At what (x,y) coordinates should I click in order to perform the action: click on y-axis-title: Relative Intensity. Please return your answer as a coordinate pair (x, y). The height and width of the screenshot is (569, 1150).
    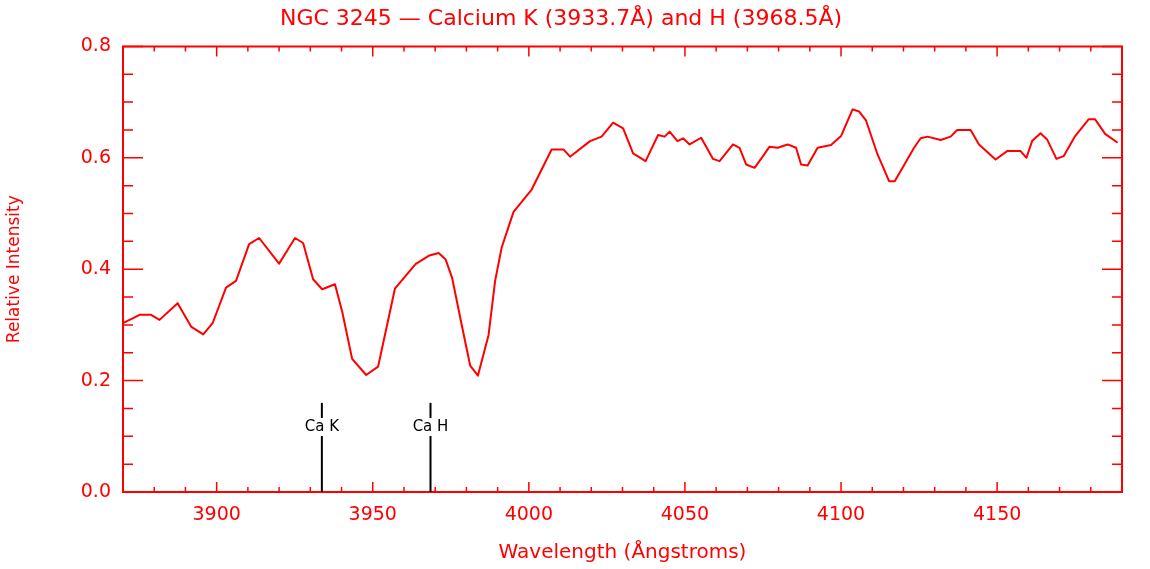
    Looking at the image, I should click on (12, 269).